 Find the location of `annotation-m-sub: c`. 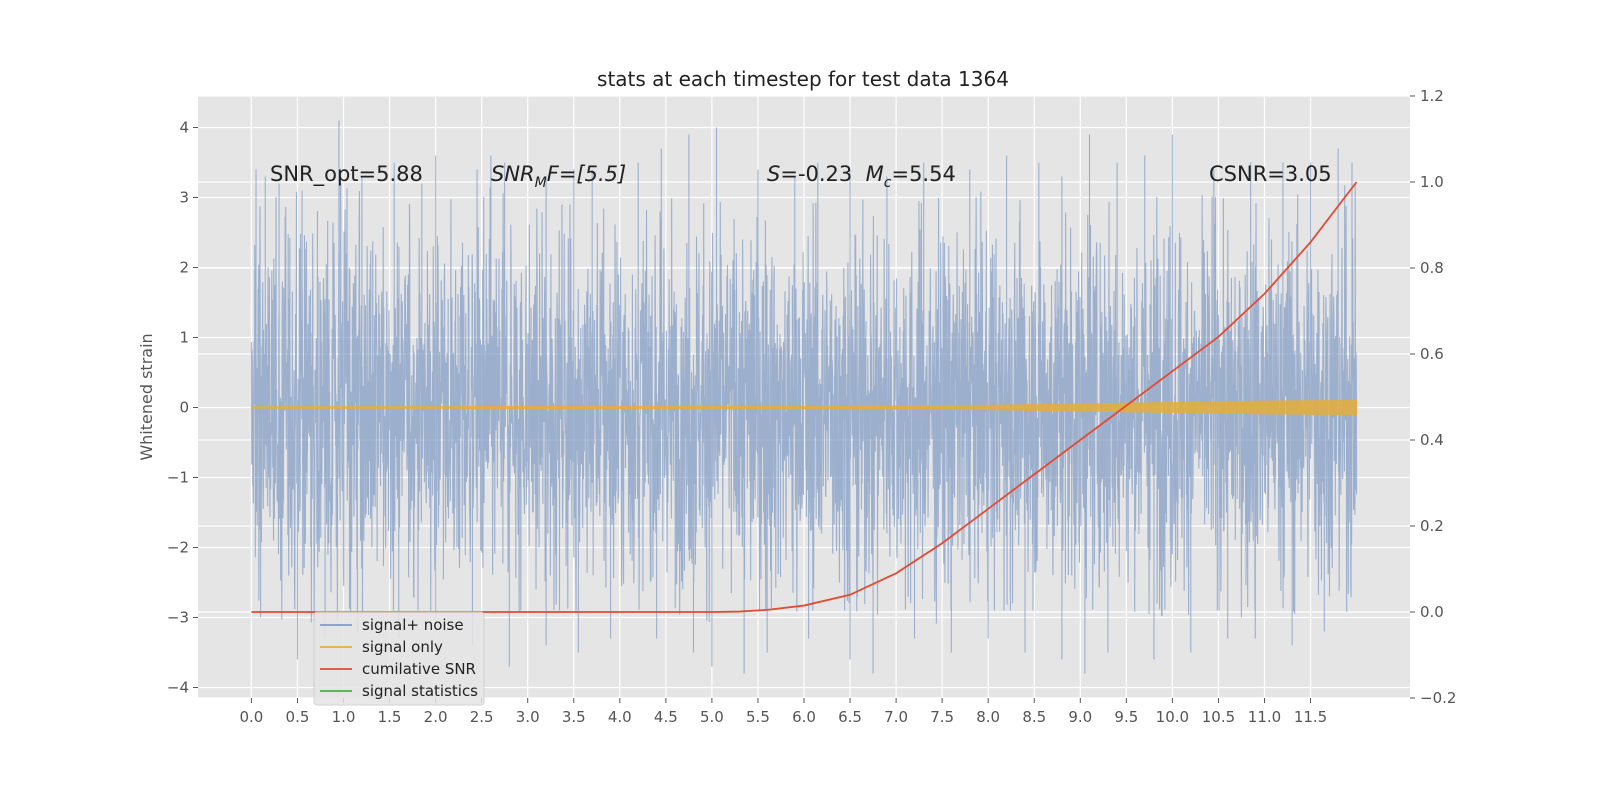

annotation-m-sub: c is located at coordinates (888, 183).